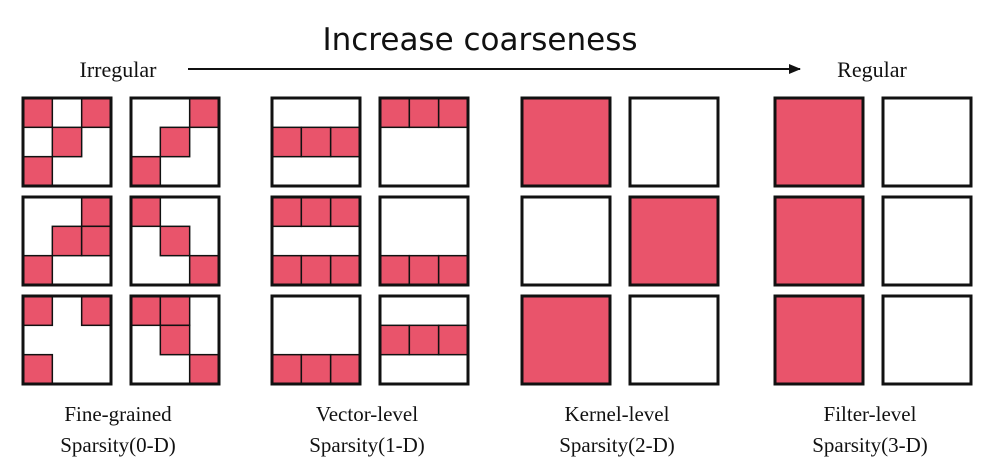 The image size is (982, 473). I want to click on group-caption-line2: Sparsity(3-D), so click(869, 445).